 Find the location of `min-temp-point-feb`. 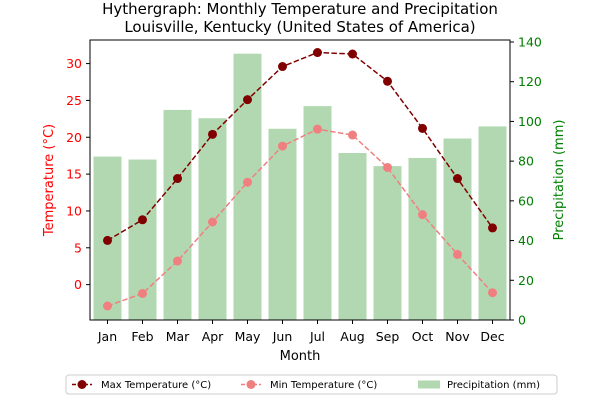

min-temp-point-feb is located at coordinates (142, 293).